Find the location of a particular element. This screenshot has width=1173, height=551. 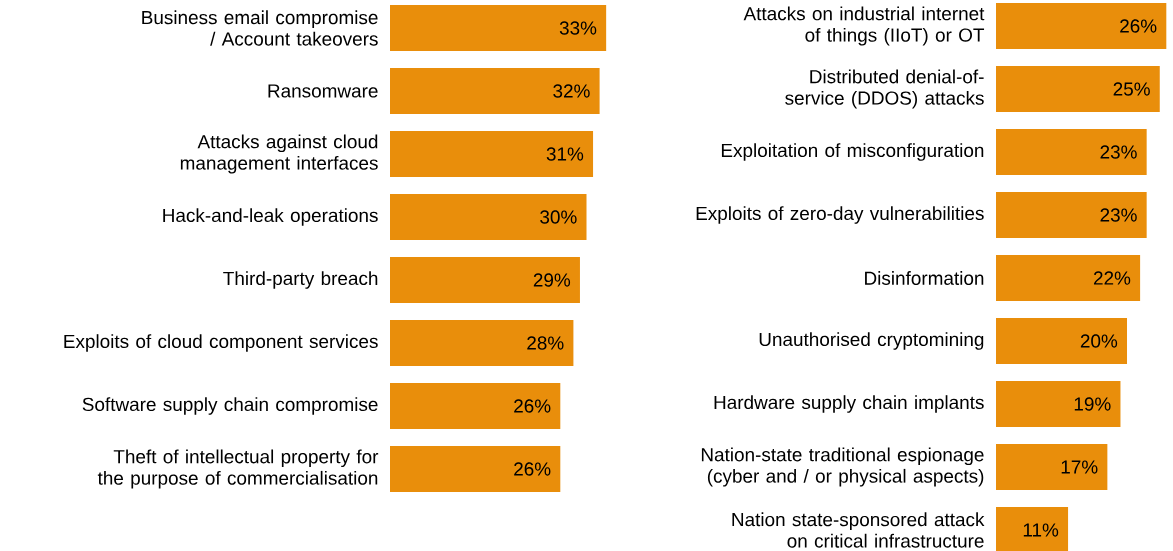

y-tick-label: Unauthorised cryptomining is located at coordinates (871, 341).